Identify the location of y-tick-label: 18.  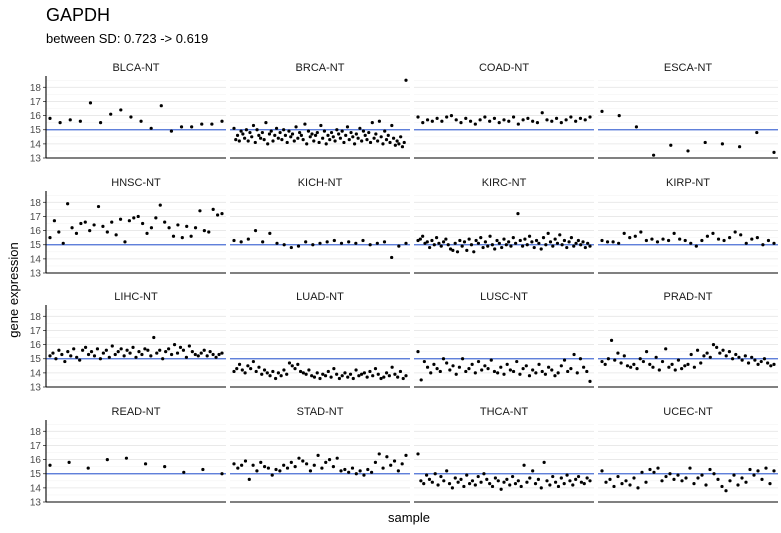
(36, 203).